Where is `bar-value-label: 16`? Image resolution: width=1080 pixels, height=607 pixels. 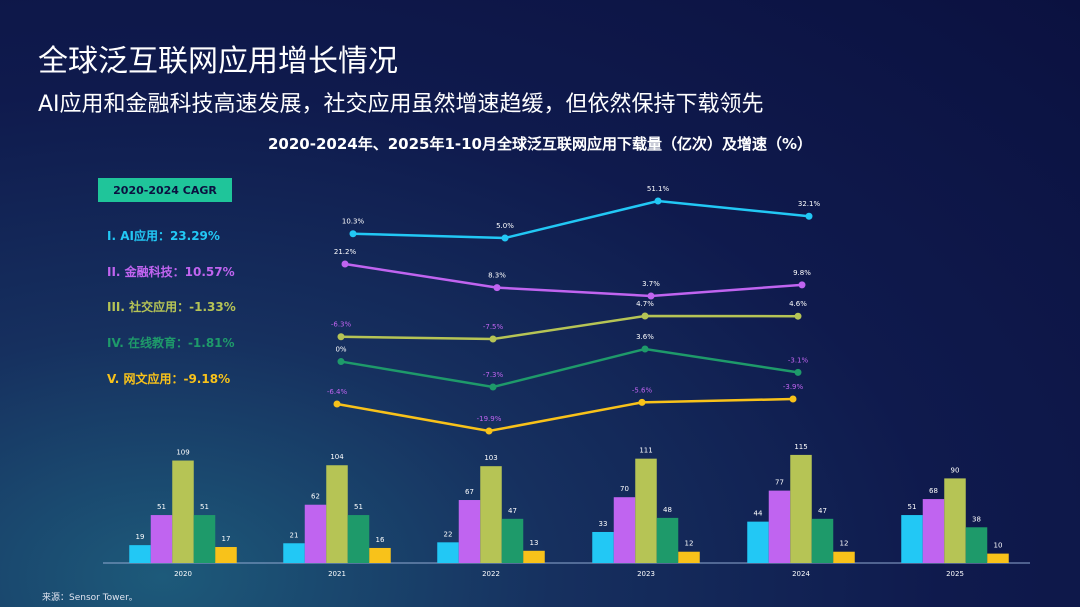 bar-value-label: 16 is located at coordinates (380, 540).